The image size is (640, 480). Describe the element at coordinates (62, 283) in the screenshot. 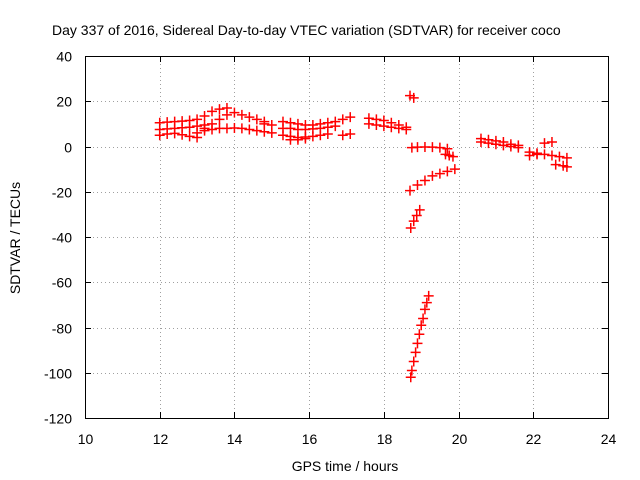

I see `y-tick-label: -60` at that location.